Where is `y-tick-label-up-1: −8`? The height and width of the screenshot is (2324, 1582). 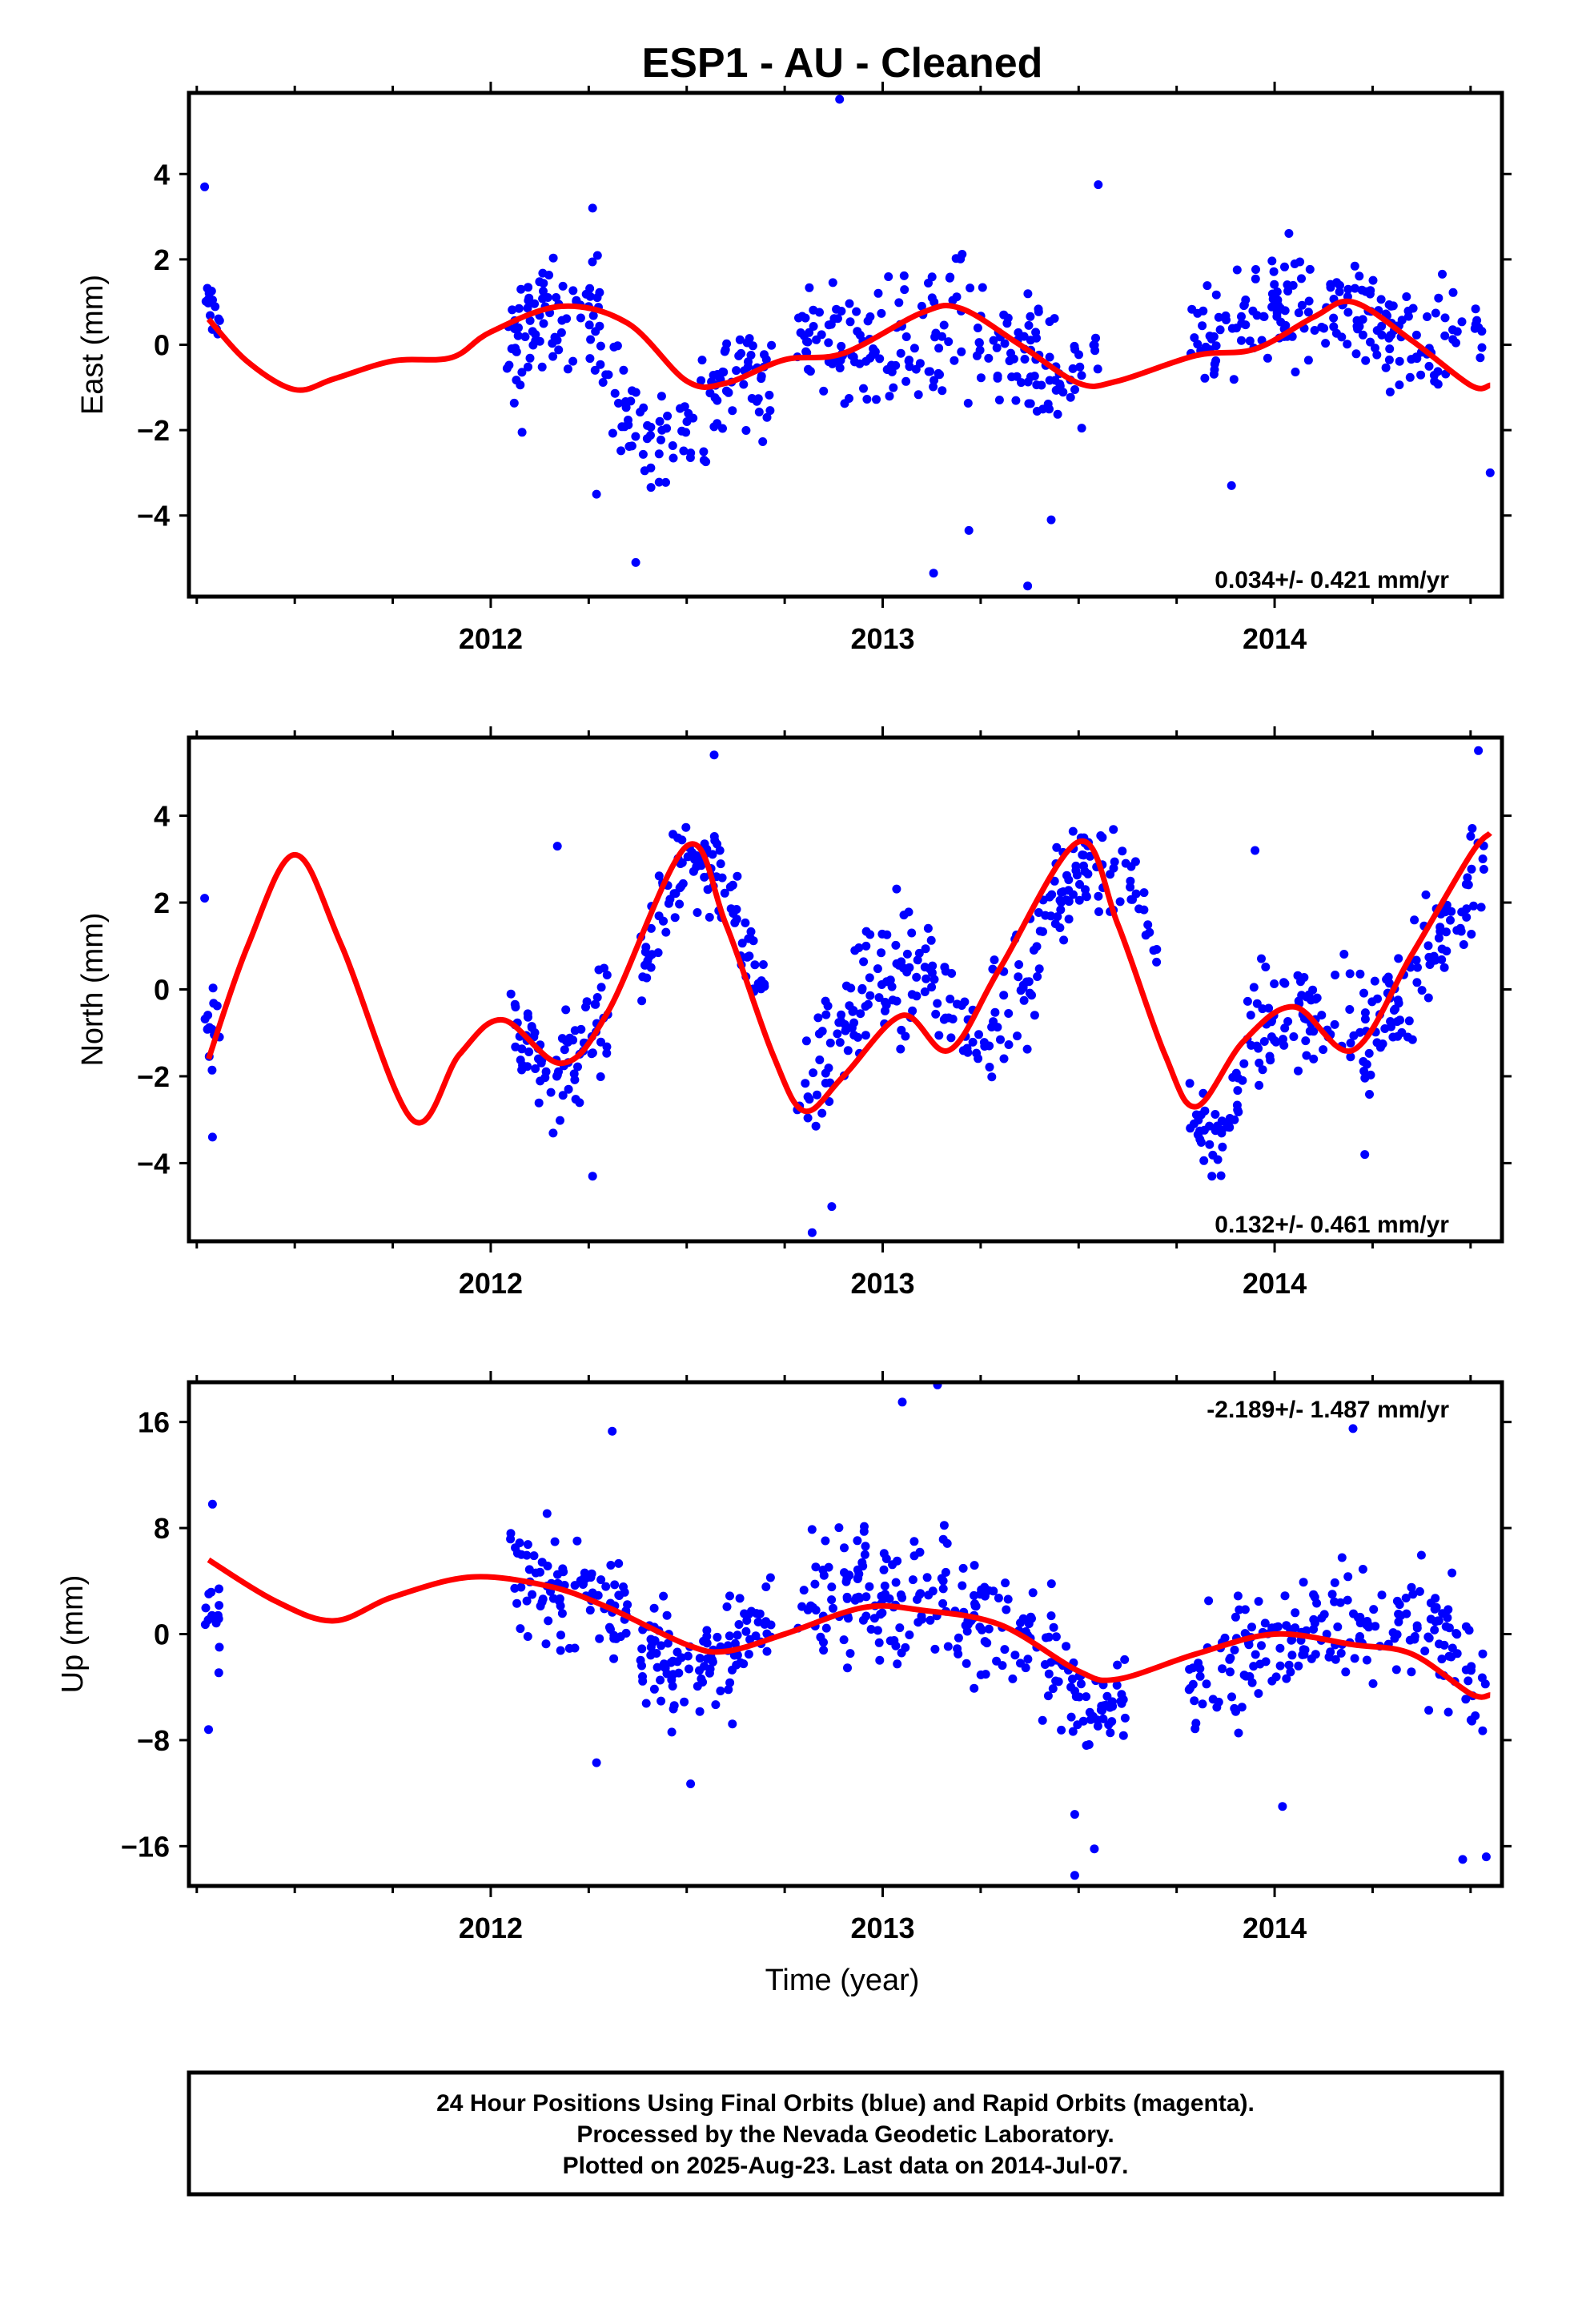
y-tick-label-up-1: −8 is located at coordinates (154, 1740).